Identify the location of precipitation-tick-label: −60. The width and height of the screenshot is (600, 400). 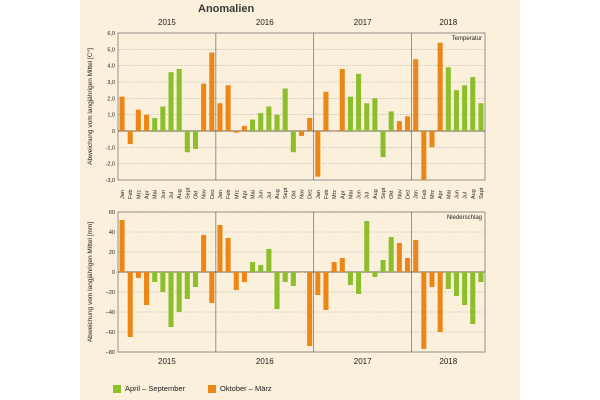
(110, 333).